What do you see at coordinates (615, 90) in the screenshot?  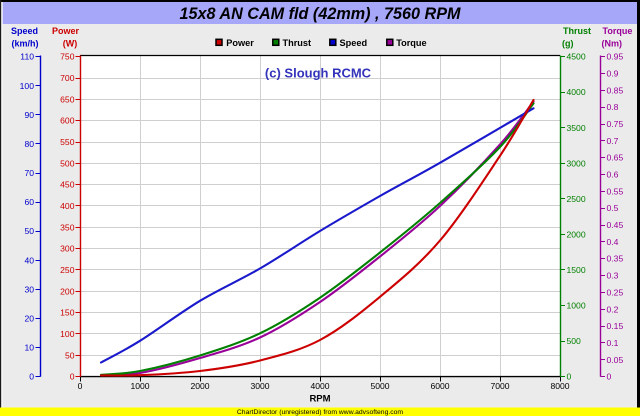 I see `svg-text: 0.85` at bounding box center [615, 90].